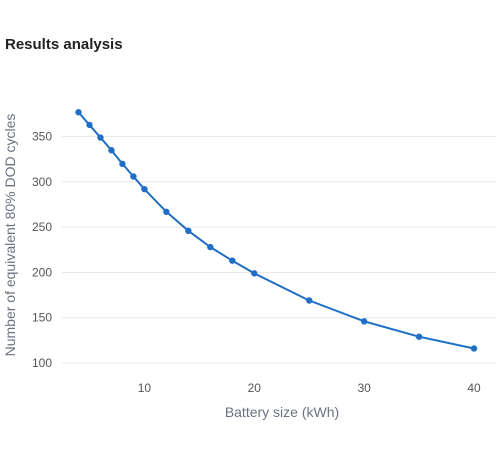 The image size is (504, 455). What do you see at coordinates (255, 388) in the screenshot?
I see `x-tick-label: 20` at bounding box center [255, 388].